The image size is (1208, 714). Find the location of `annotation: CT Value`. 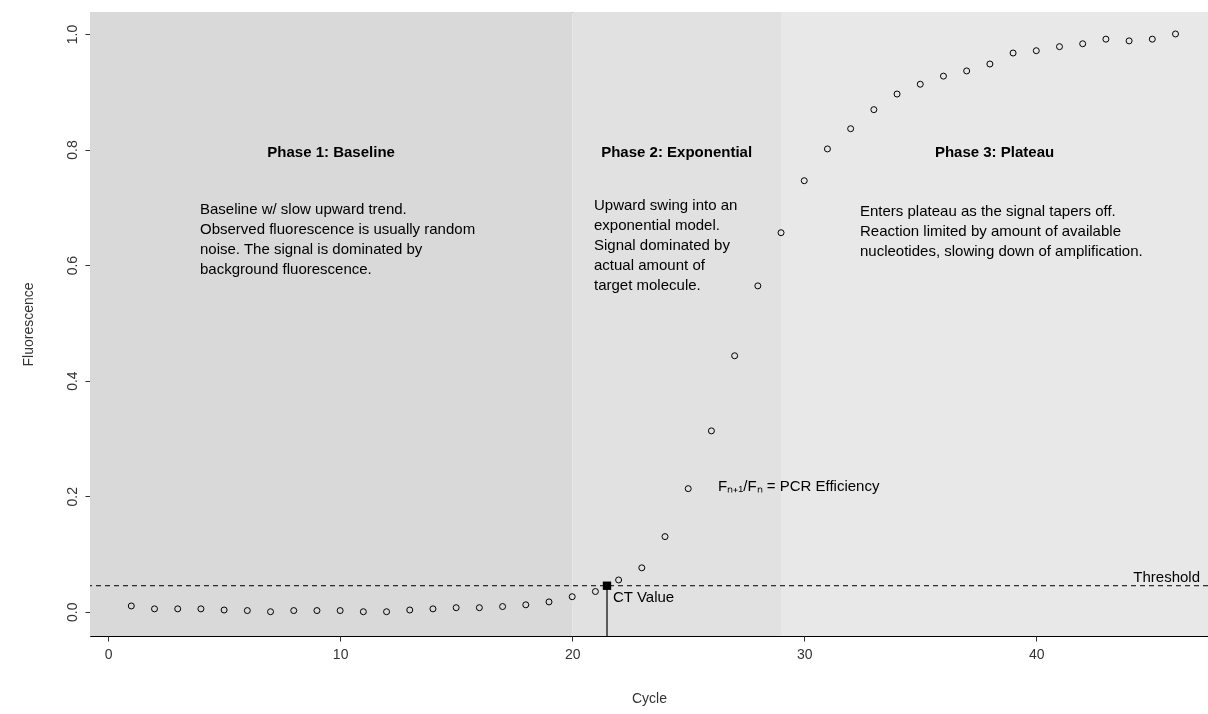

annotation: CT Value is located at coordinates (644, 596).